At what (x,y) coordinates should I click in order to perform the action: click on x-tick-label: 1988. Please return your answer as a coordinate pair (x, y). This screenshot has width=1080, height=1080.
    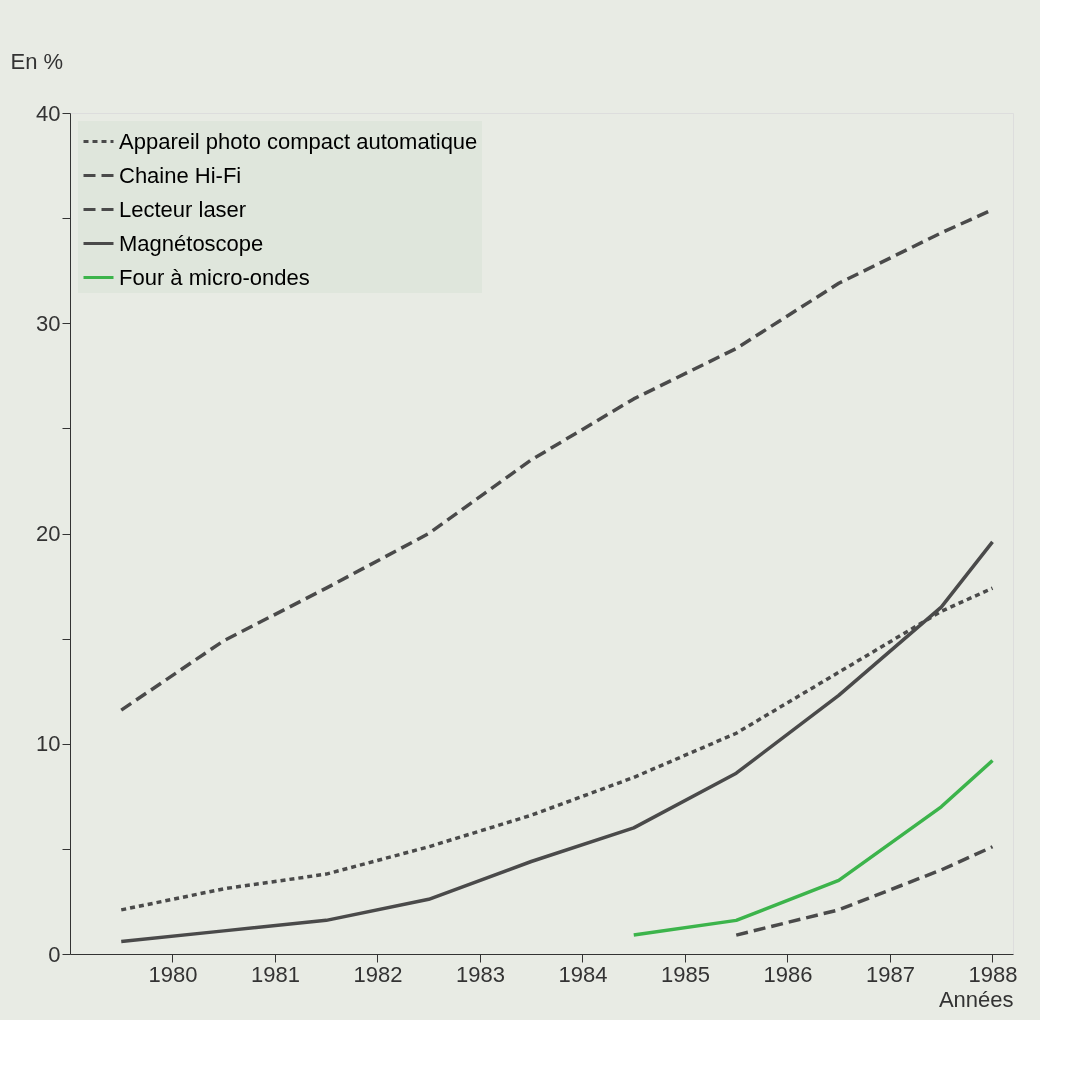
    Looking at the image, I should click on (993, 974).